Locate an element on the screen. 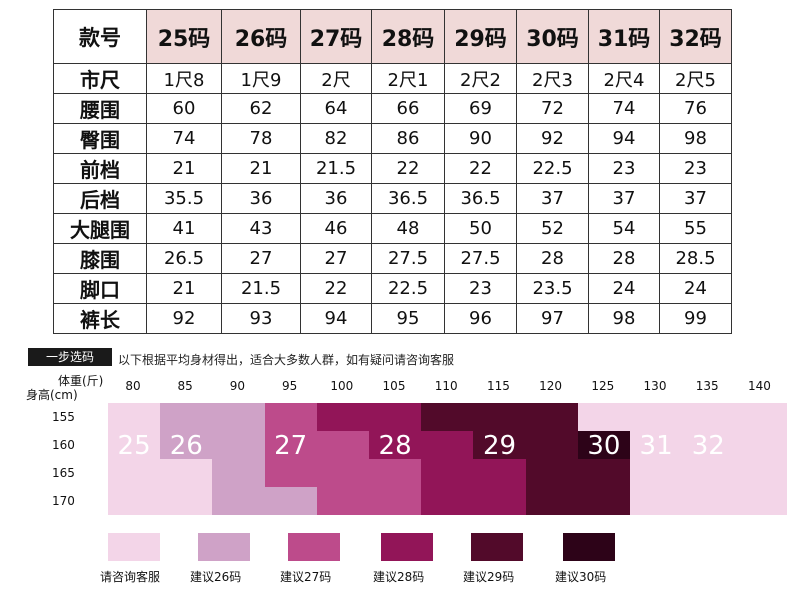 Image resolution: width=810 pixels, height=592 pixels. size-header-cell: 28码 is located at coordinates (408, 36).